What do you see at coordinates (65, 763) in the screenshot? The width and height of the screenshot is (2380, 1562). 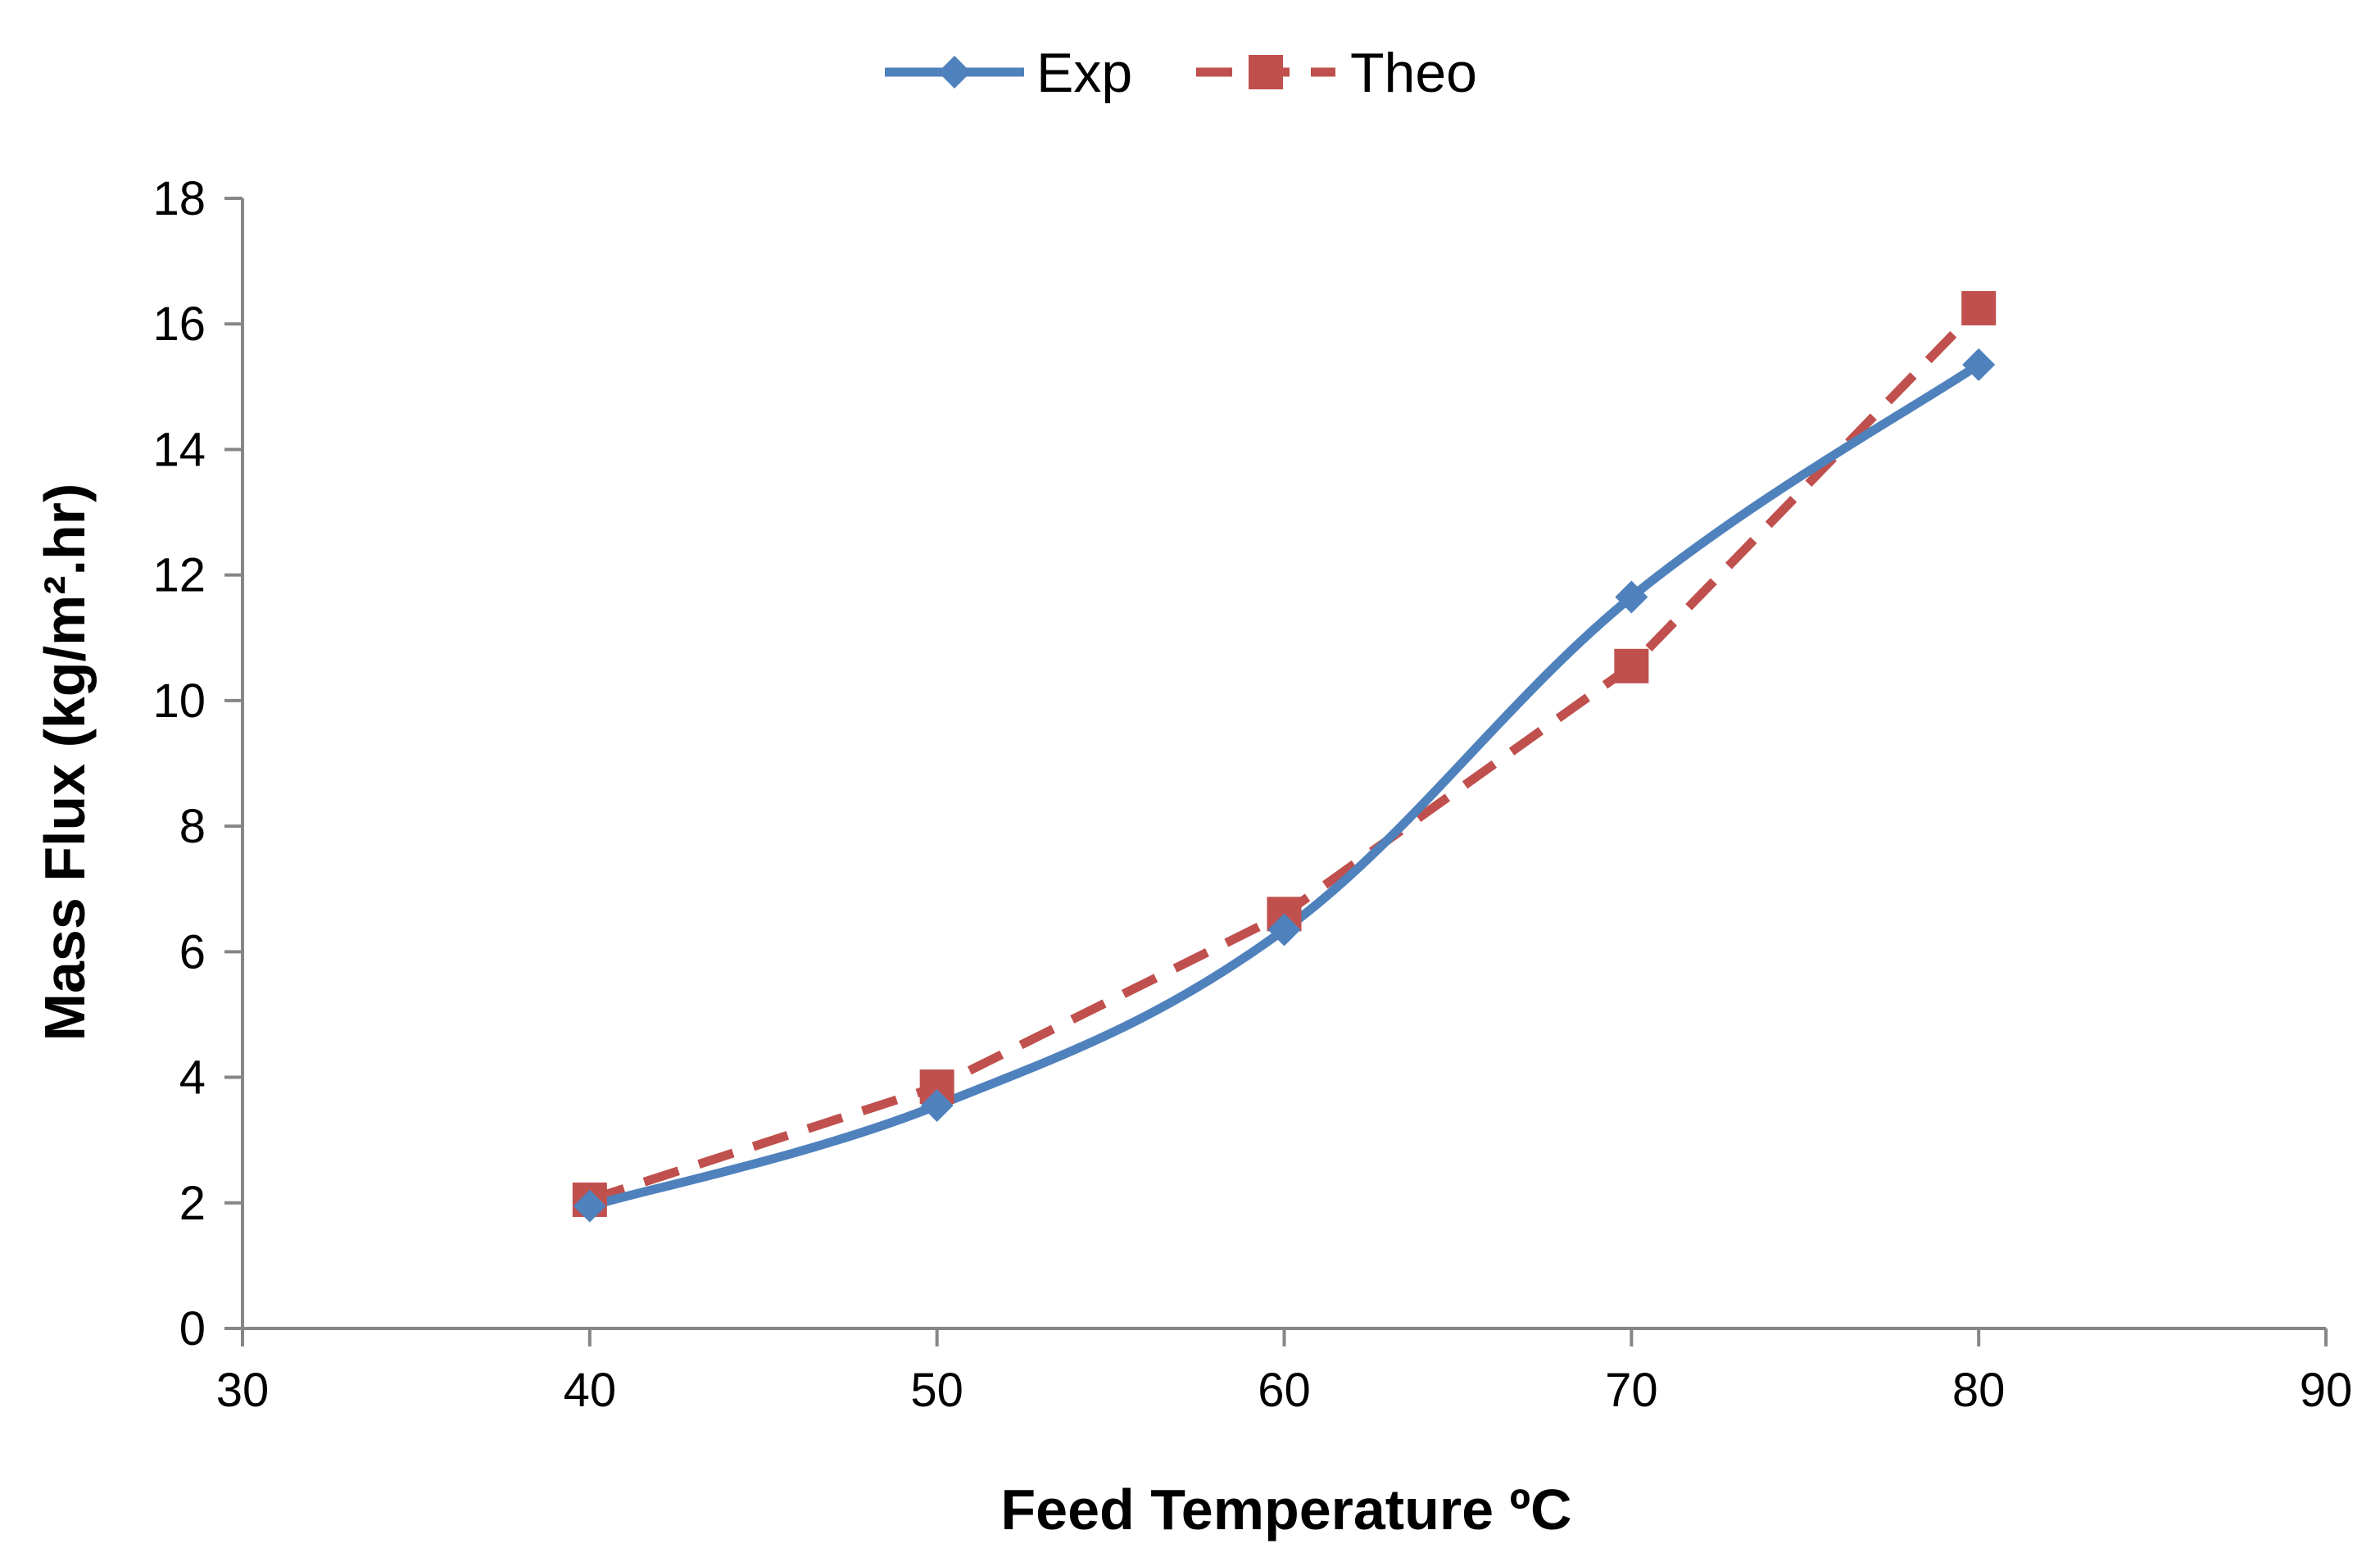 I see `y-axis-title: Mass Flux (kg/m².hr)` at bounding box center [65, 763].